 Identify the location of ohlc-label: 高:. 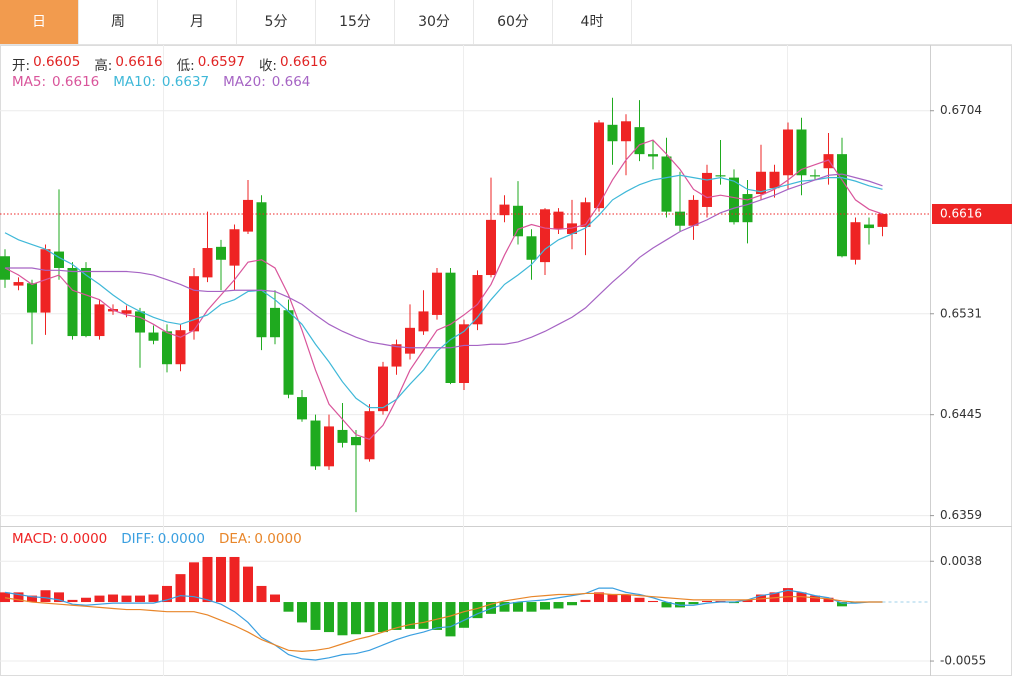
(103, 66).